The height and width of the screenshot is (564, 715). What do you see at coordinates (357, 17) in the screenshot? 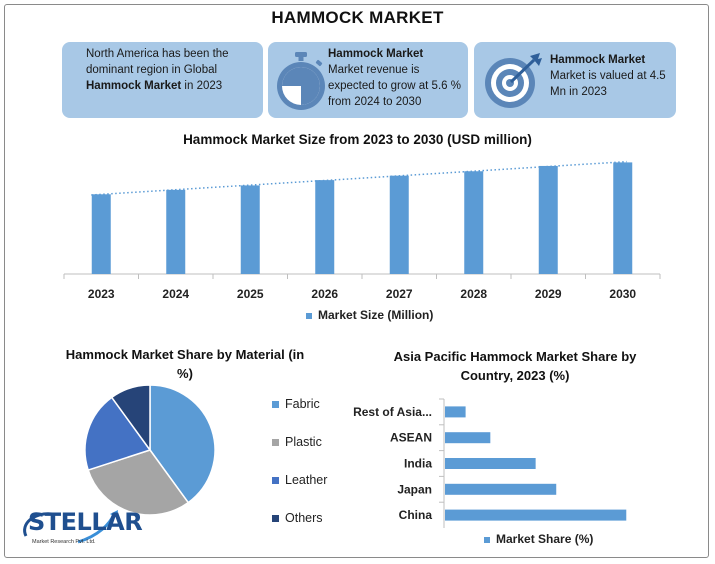
I see `page-title: HAMMOCK MARKET` at bounding box center [357, 17].